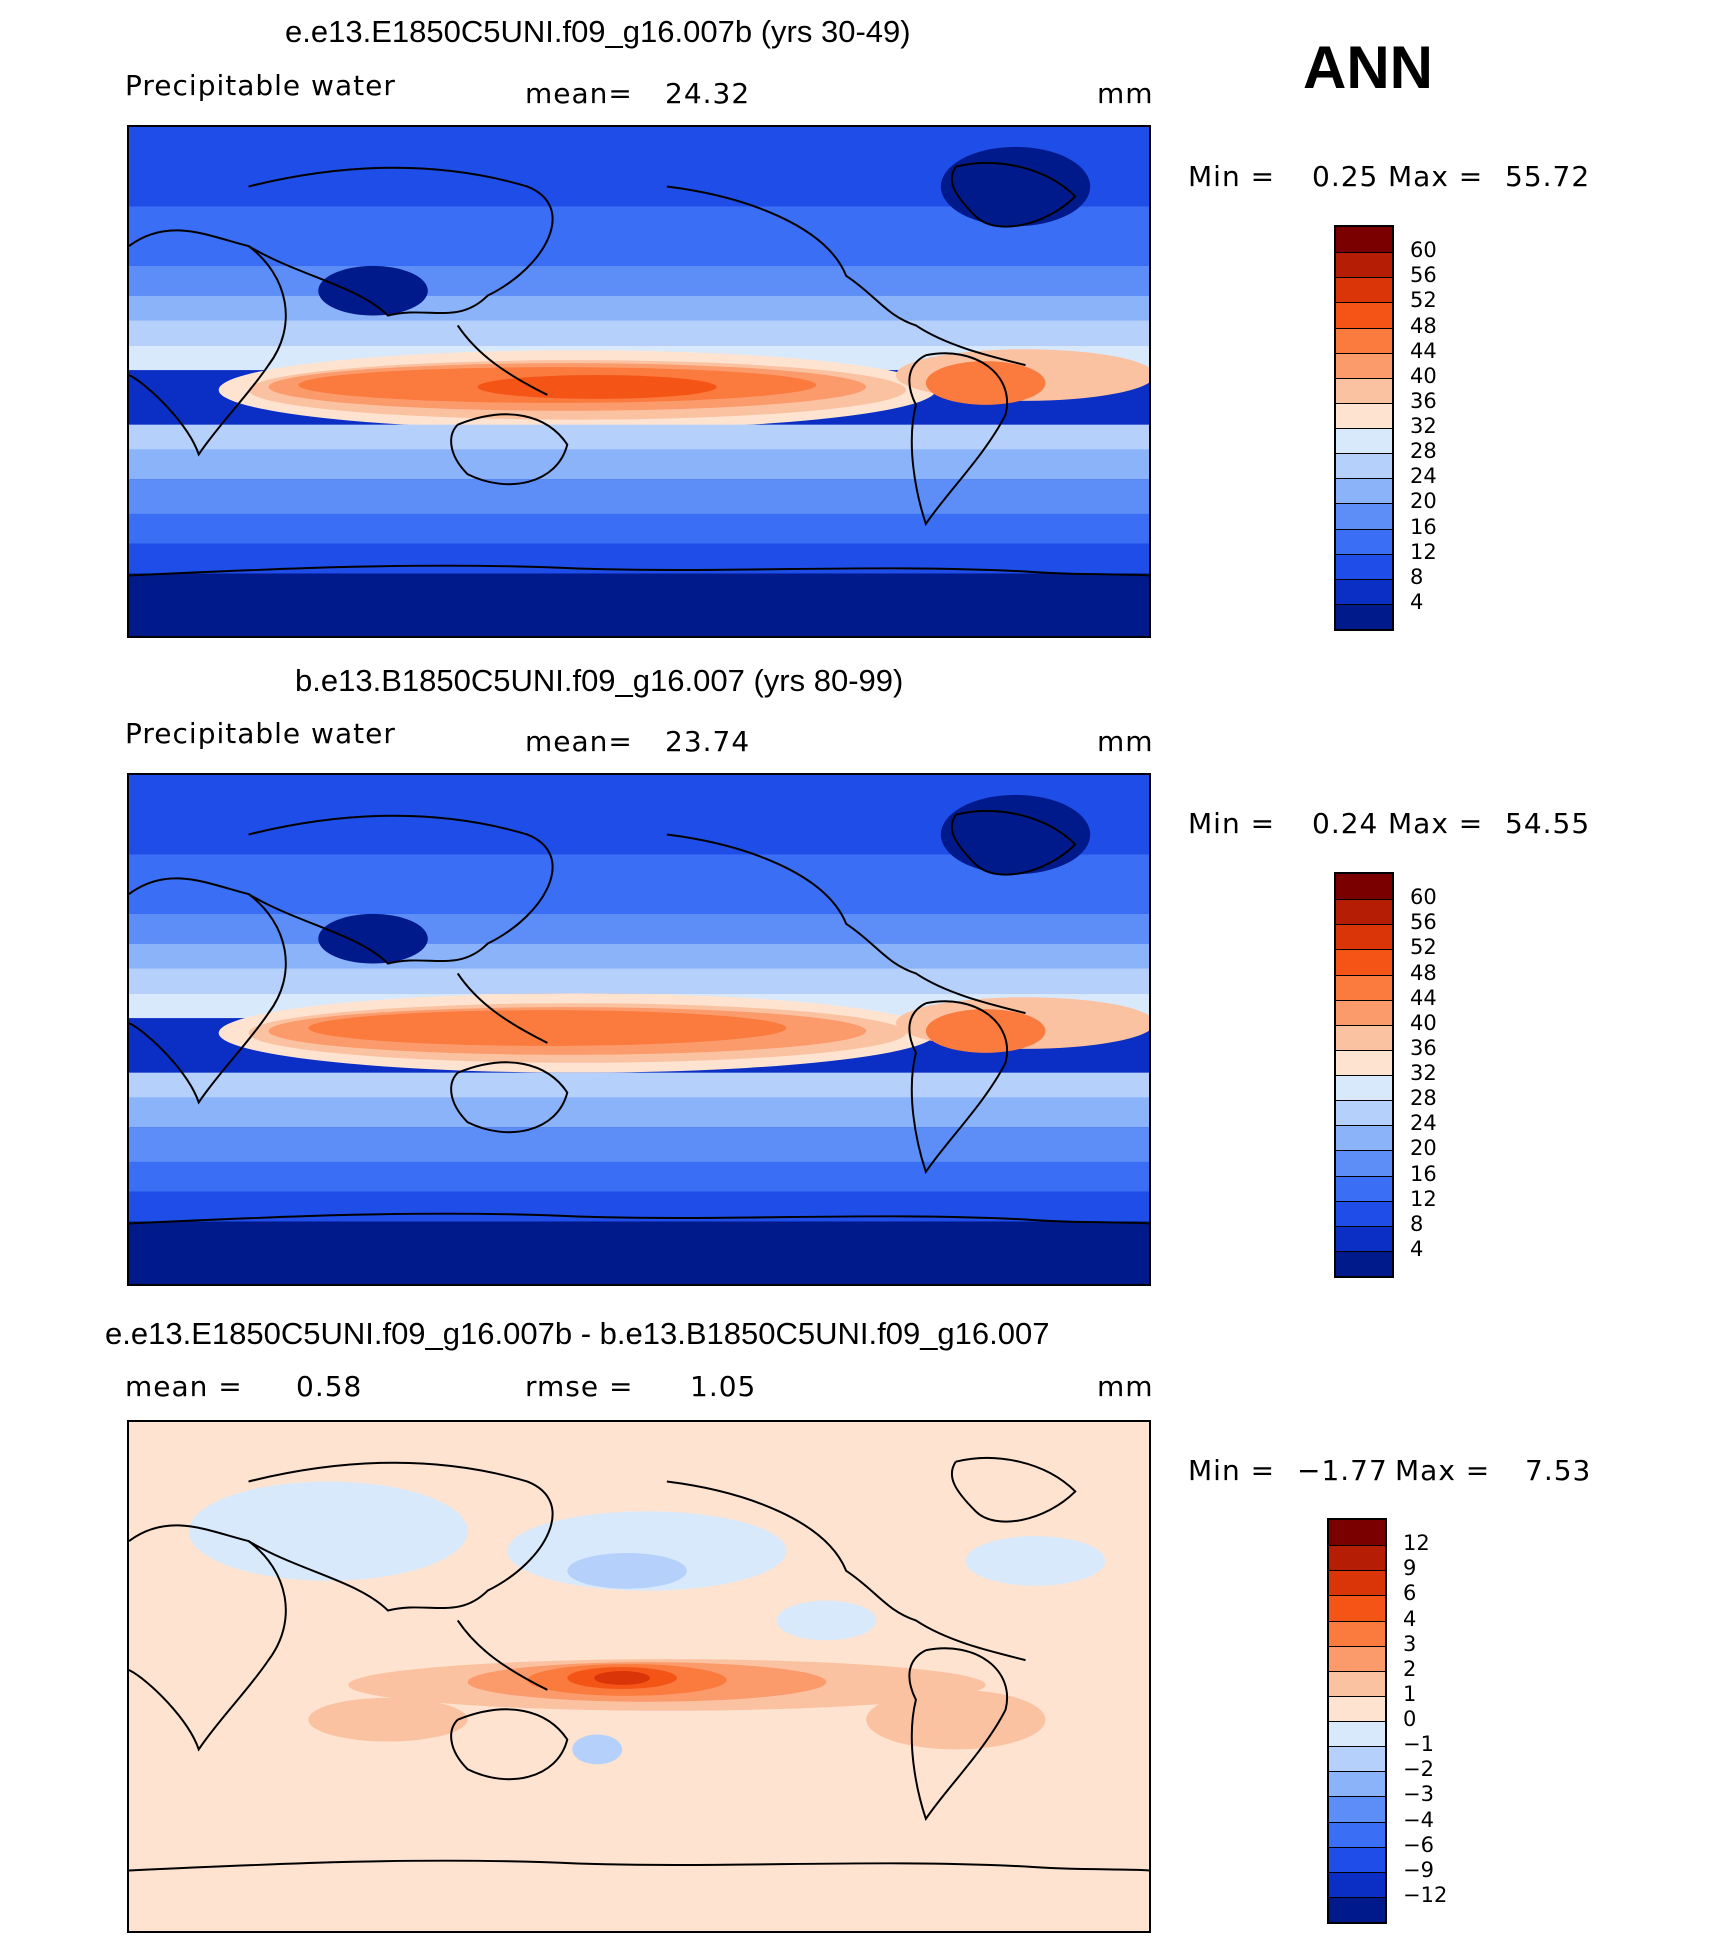 Image resolution: width=1710 pixels, height=1947 pixels. What do you see at coordinates (708, 741) in the screenshot?
I see `panel-2-mean-value: 23.74` at bounding box center [708, 741].